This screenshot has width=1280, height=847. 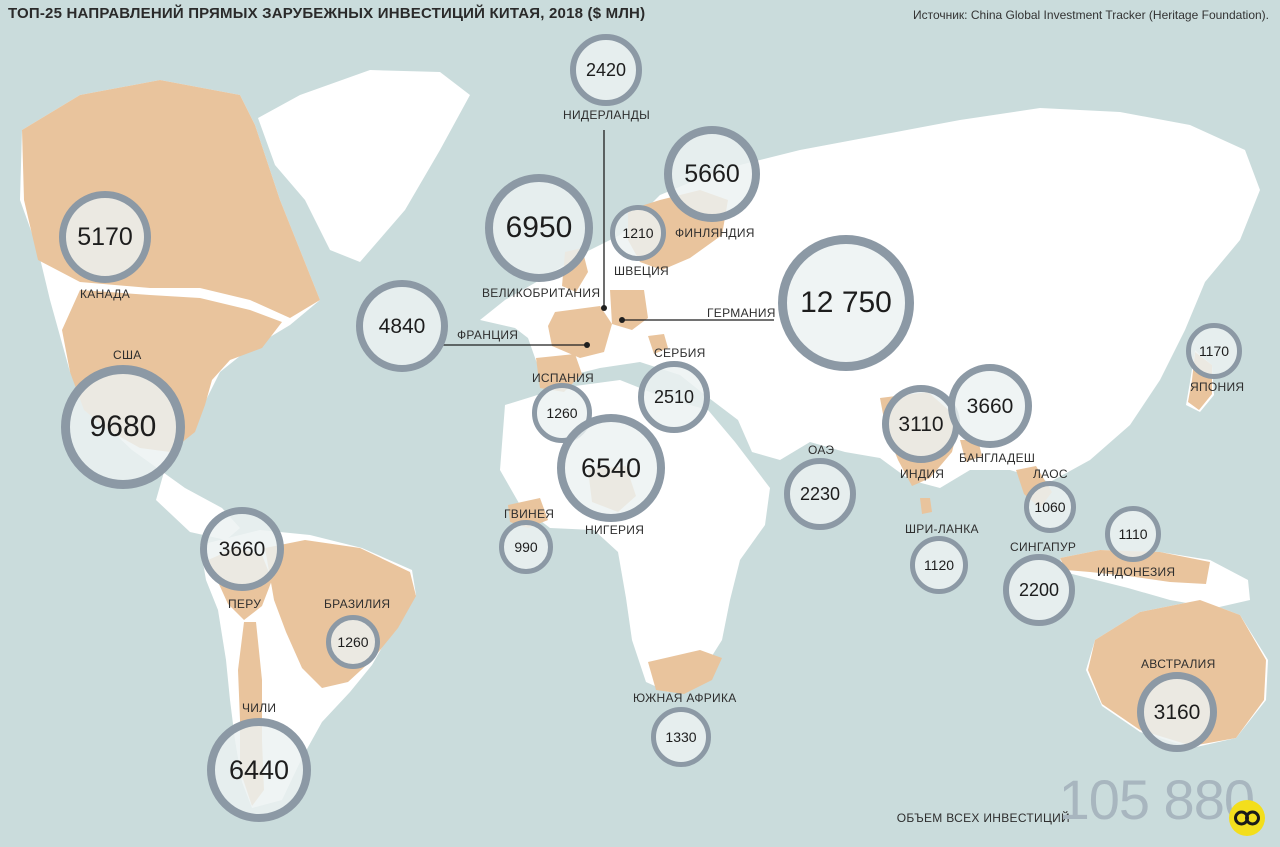 I want to click on value-canada: 5170, so click(x=105, y=236).